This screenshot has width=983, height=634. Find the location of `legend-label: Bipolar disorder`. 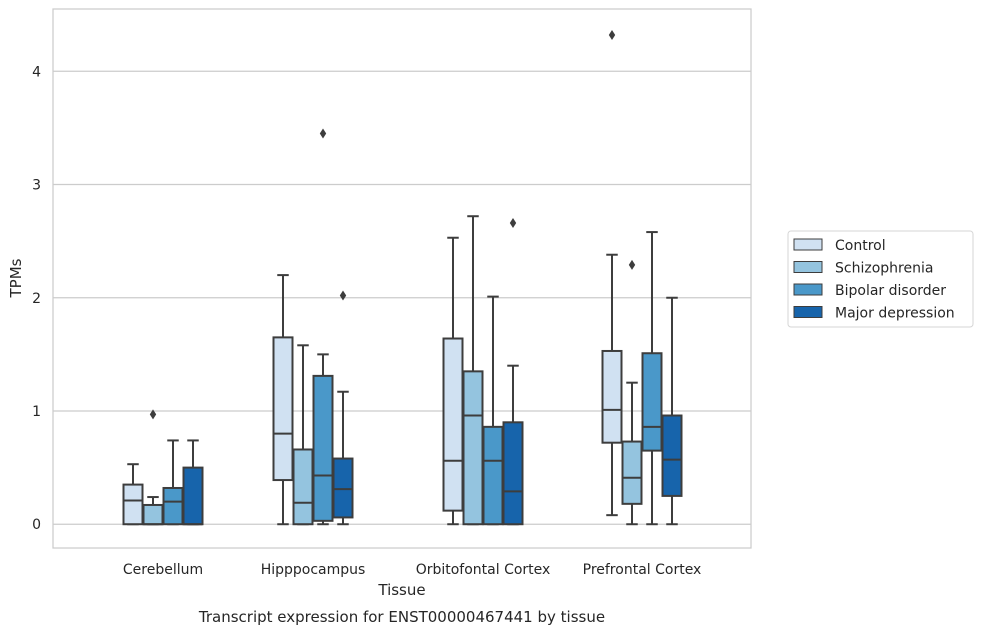

legend-label: Bipolar disorder is located at coordinates (890, 291).